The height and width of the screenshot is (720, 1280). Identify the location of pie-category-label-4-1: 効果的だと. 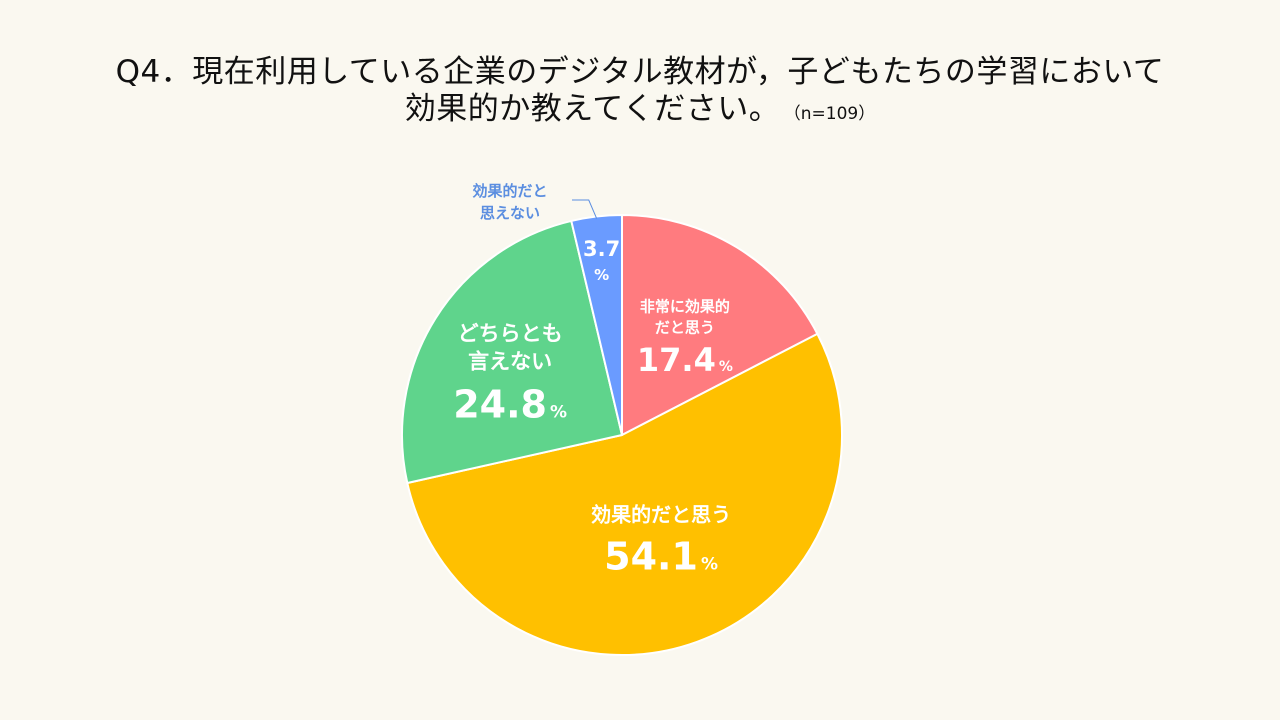
(509, 191).